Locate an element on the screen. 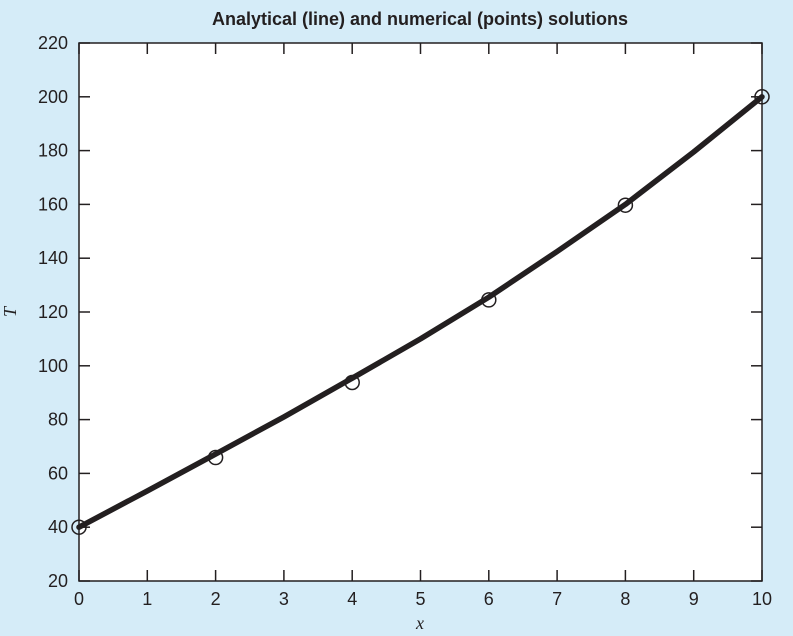  y-tick-label: 40 is located at coordinates (58, 527).